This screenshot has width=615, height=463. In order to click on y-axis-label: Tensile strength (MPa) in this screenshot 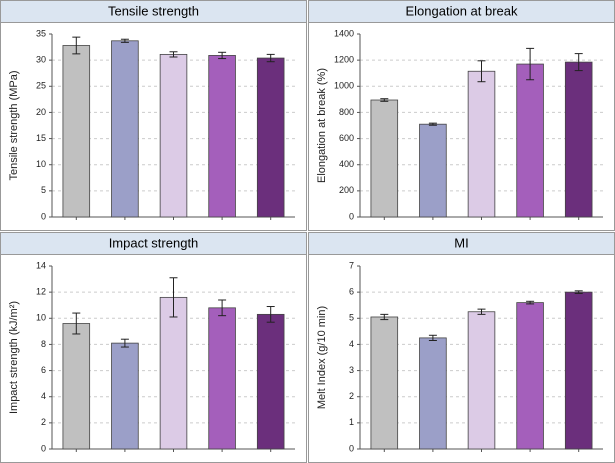, I will do `click(14, 125)`.